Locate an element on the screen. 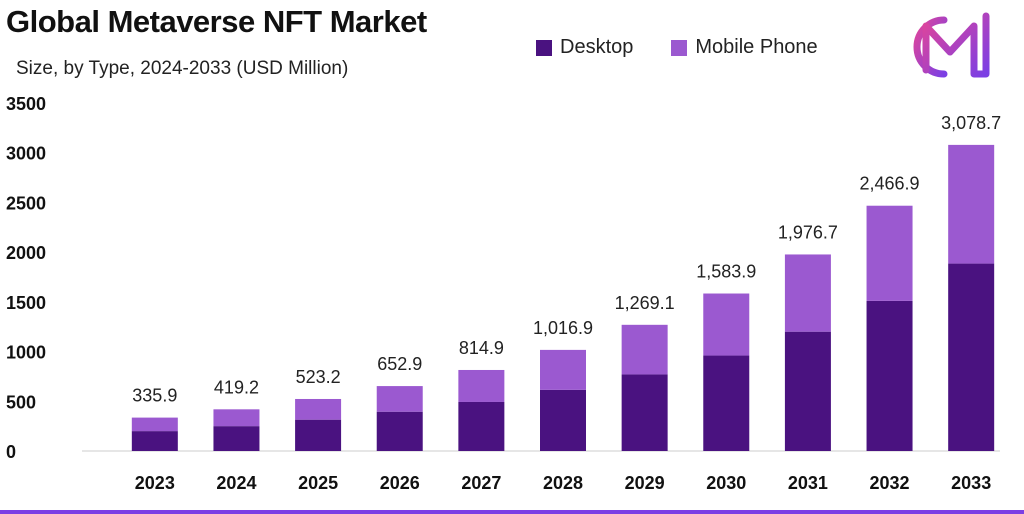 This screenshot has height=514, width=1024. chart-title: Global Metaverse NFT Market is located at coordinates (216, 21).